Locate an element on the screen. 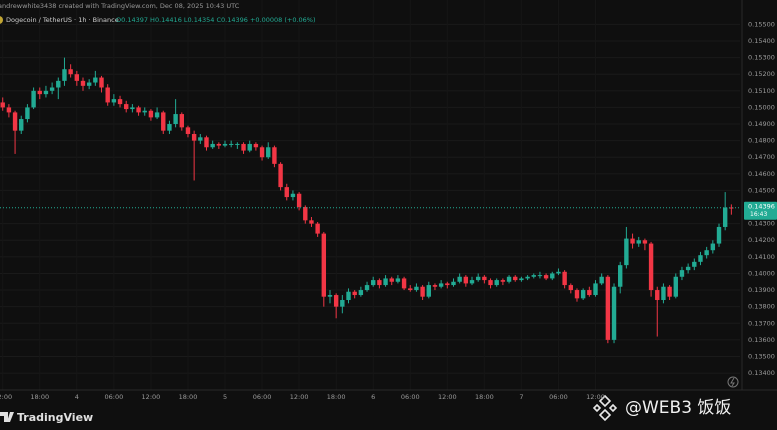 The height and width of the screenshot is (430, 777). x-tick-label: 06:00 is located at coordinates (410, 397).